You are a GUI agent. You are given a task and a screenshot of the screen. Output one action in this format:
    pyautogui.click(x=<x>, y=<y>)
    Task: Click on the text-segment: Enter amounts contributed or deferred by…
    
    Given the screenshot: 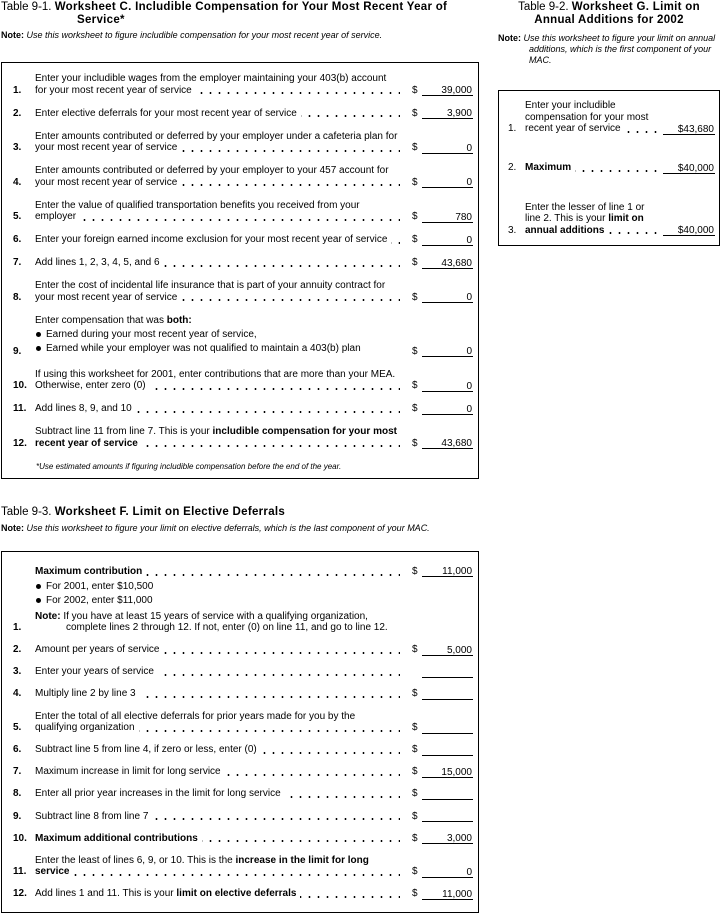 What is the action you would take?
    pyautogui.click(x=216, y=142)
    